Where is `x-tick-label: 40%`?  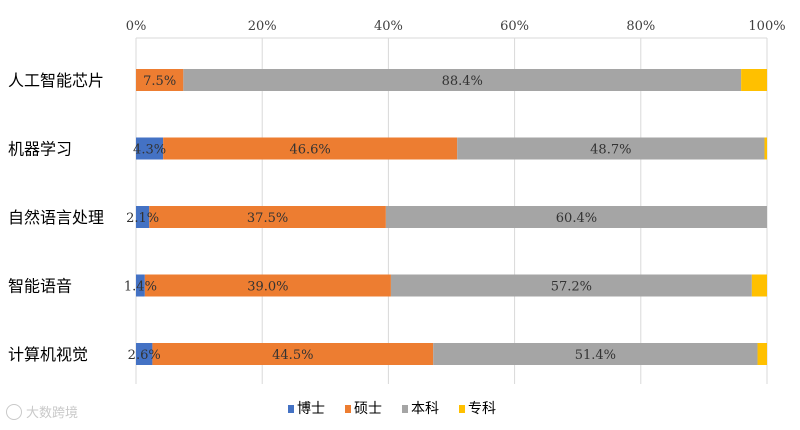
x-tick-label: 40% is located at coordinates (388, 26).